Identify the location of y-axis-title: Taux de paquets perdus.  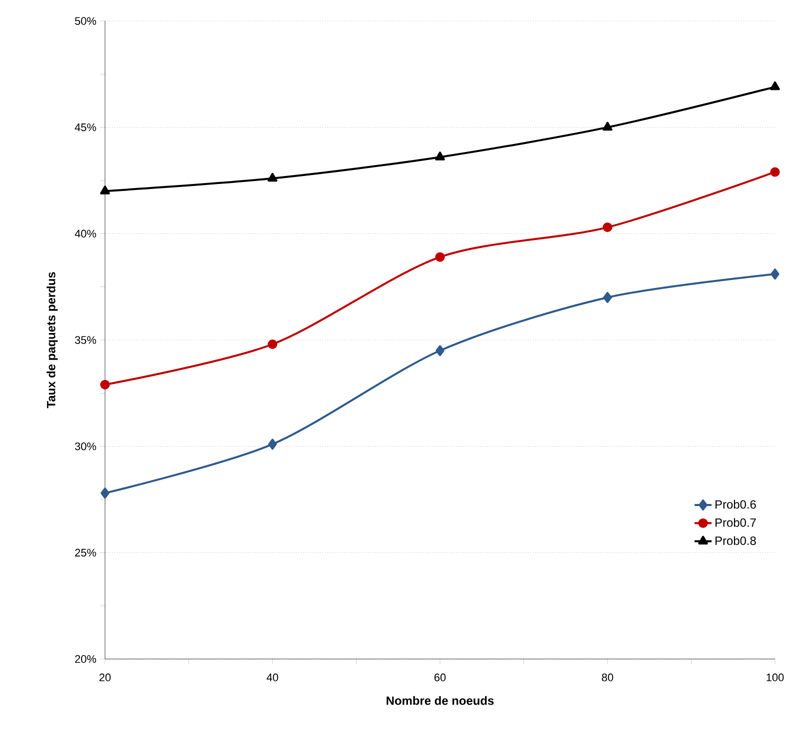
(52, 340).